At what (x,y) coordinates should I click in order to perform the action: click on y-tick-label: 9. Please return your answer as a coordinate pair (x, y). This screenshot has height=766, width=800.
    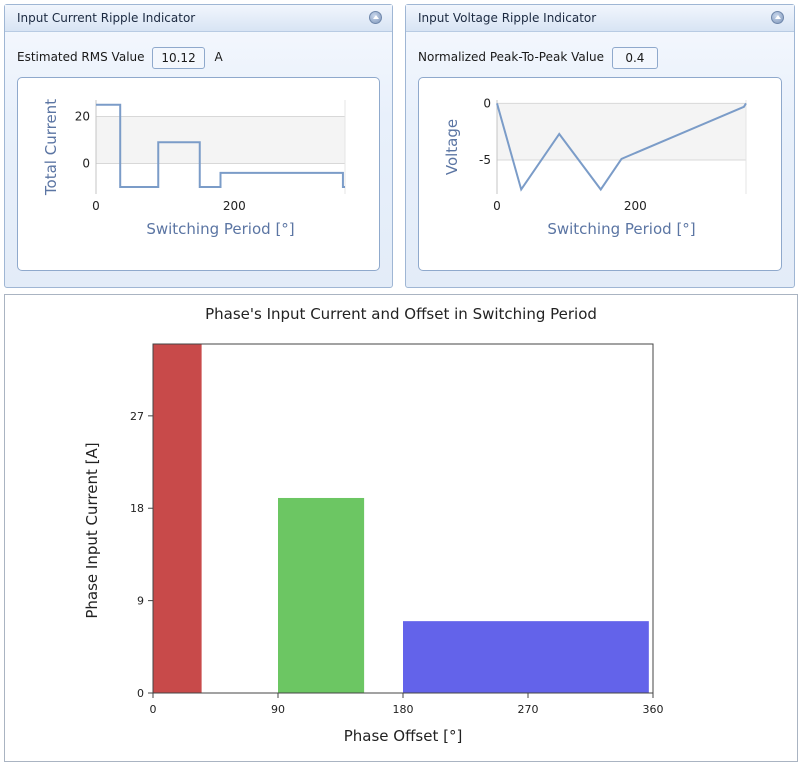
    Looking at the image, I should click on (140, 601).